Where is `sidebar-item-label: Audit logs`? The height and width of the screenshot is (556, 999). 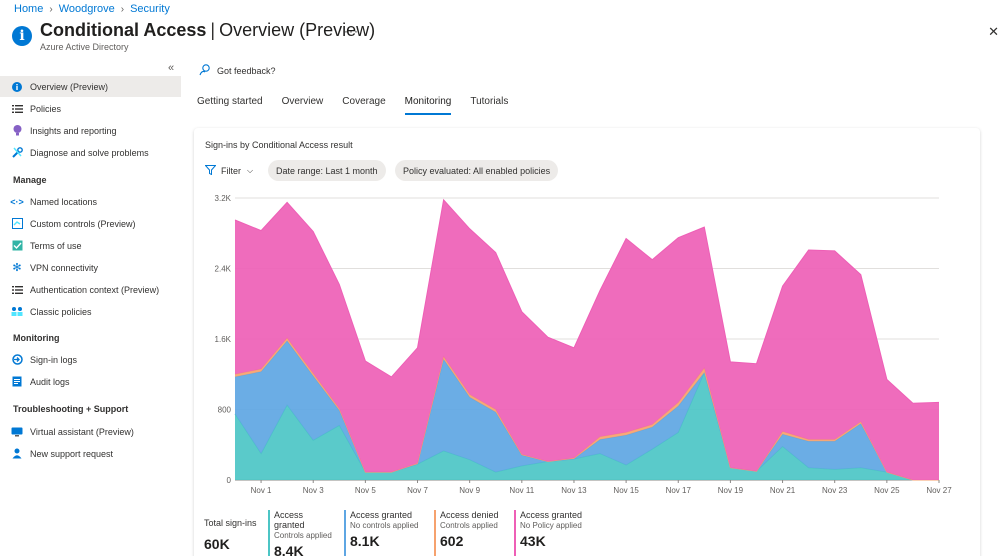
sidebar-item-label: Audit logs is located at coordinates (50, 381).